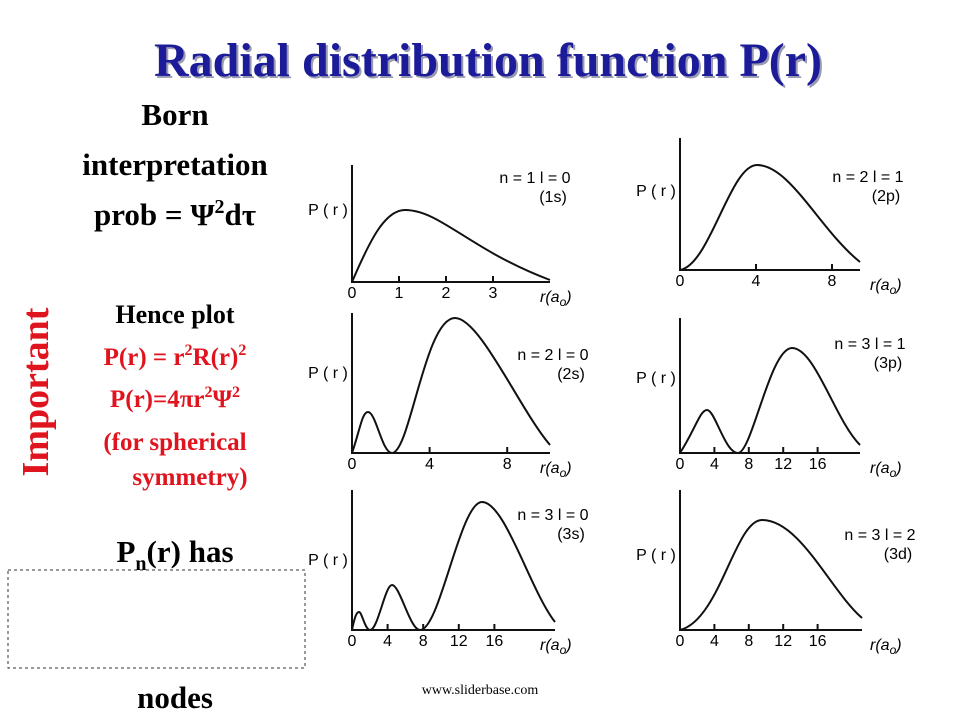  Describe the element at coordinates (190, 551) in the screenshot. I see `text: (r) has` at that location.